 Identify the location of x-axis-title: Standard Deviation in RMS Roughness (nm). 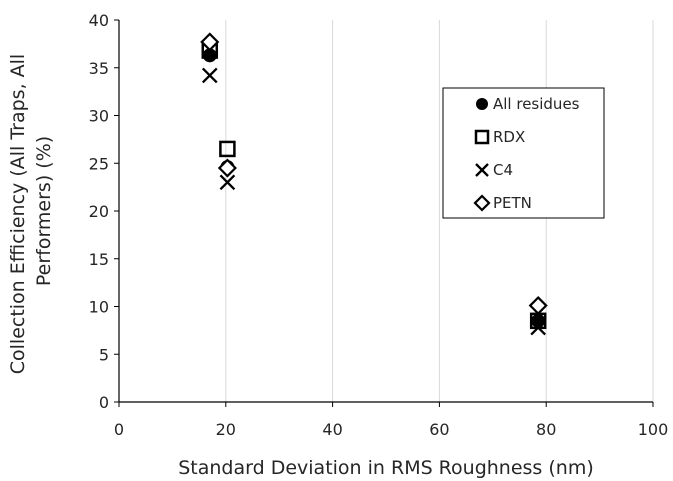
(386, 468).